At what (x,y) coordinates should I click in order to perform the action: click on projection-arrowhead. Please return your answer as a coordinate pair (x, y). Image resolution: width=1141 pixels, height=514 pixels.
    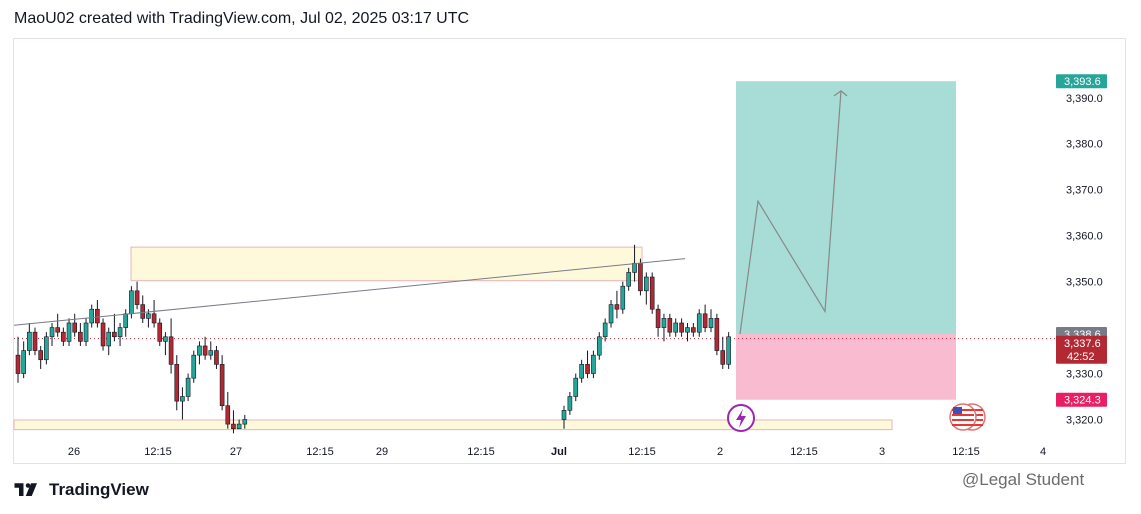
    Looking at the image, I should click on (840, 93).